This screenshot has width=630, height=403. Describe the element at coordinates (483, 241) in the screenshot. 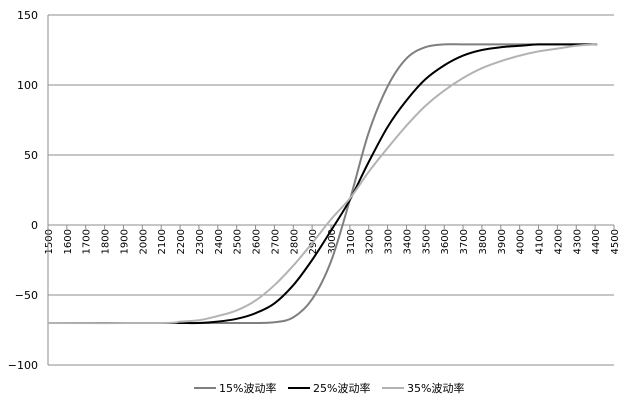

I see `x-tick-label: 3800` at that location.